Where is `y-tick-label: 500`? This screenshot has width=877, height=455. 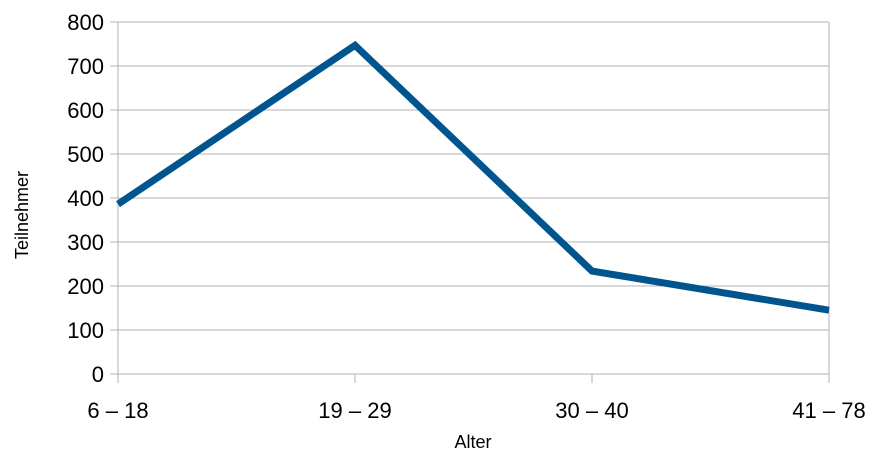 y-tick-label: 500 is located at coordinates (85, 154).